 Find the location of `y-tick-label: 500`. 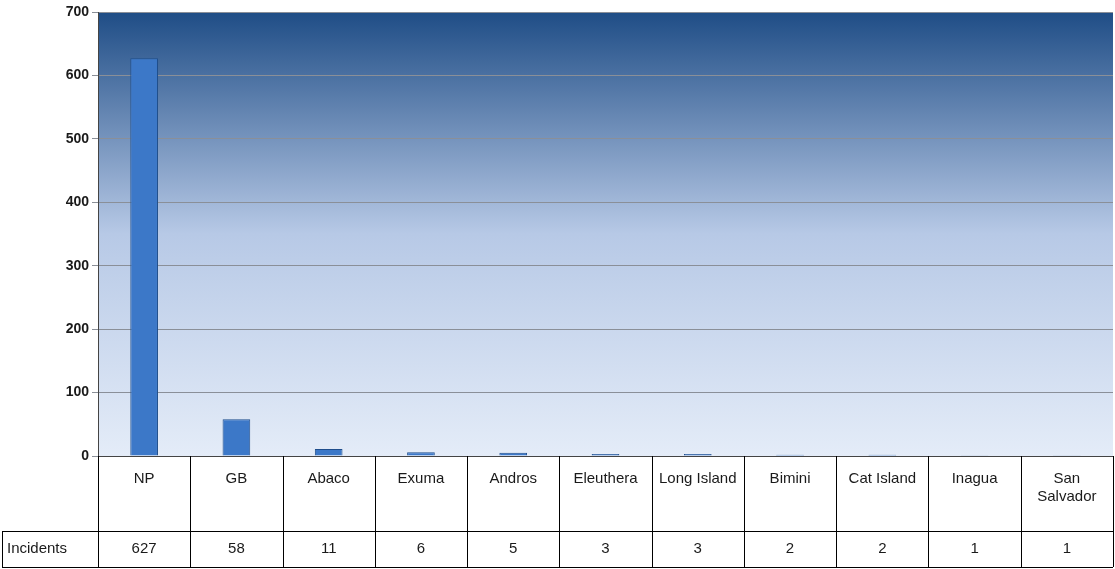

y-tick-label: 500 is located at coordinates (77, 137).